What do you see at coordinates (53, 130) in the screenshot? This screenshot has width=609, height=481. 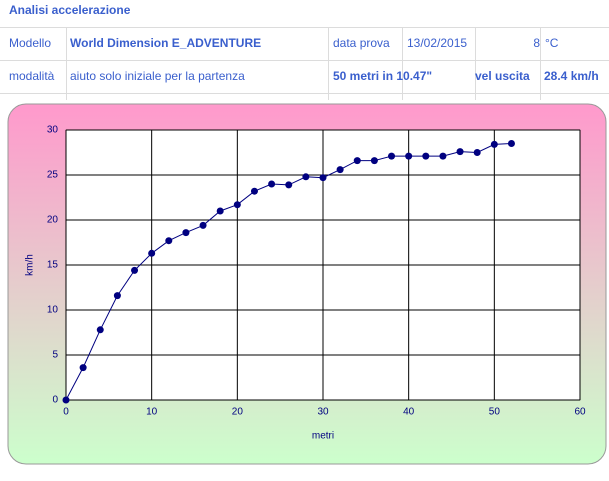 I see `y-tick-label: 30` at bounding box center [53, 130].